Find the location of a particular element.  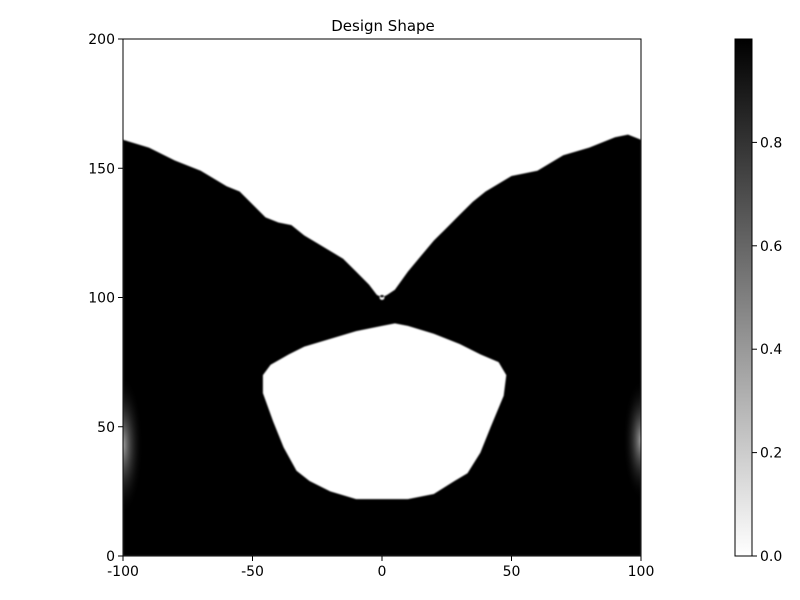

colorbar-tick-label: 0.8 is located at coordinates (771, 143).